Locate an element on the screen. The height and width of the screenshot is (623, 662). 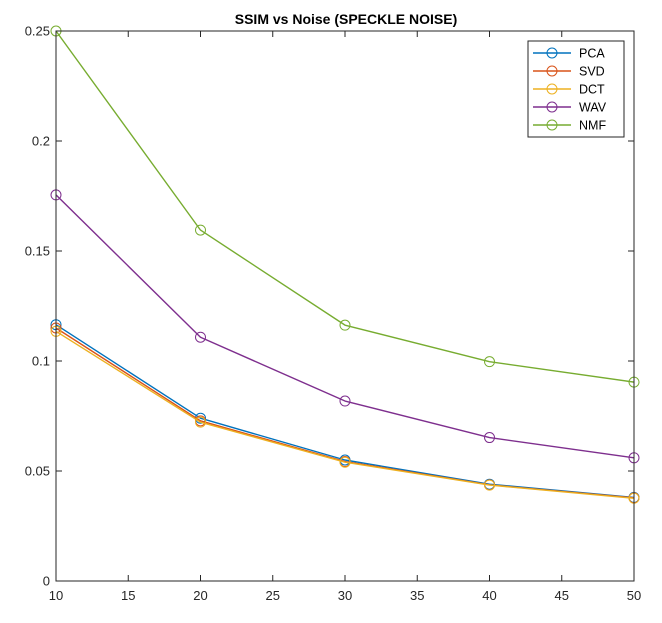
x-tick-label: 15 is located at coordinates (128, 595).